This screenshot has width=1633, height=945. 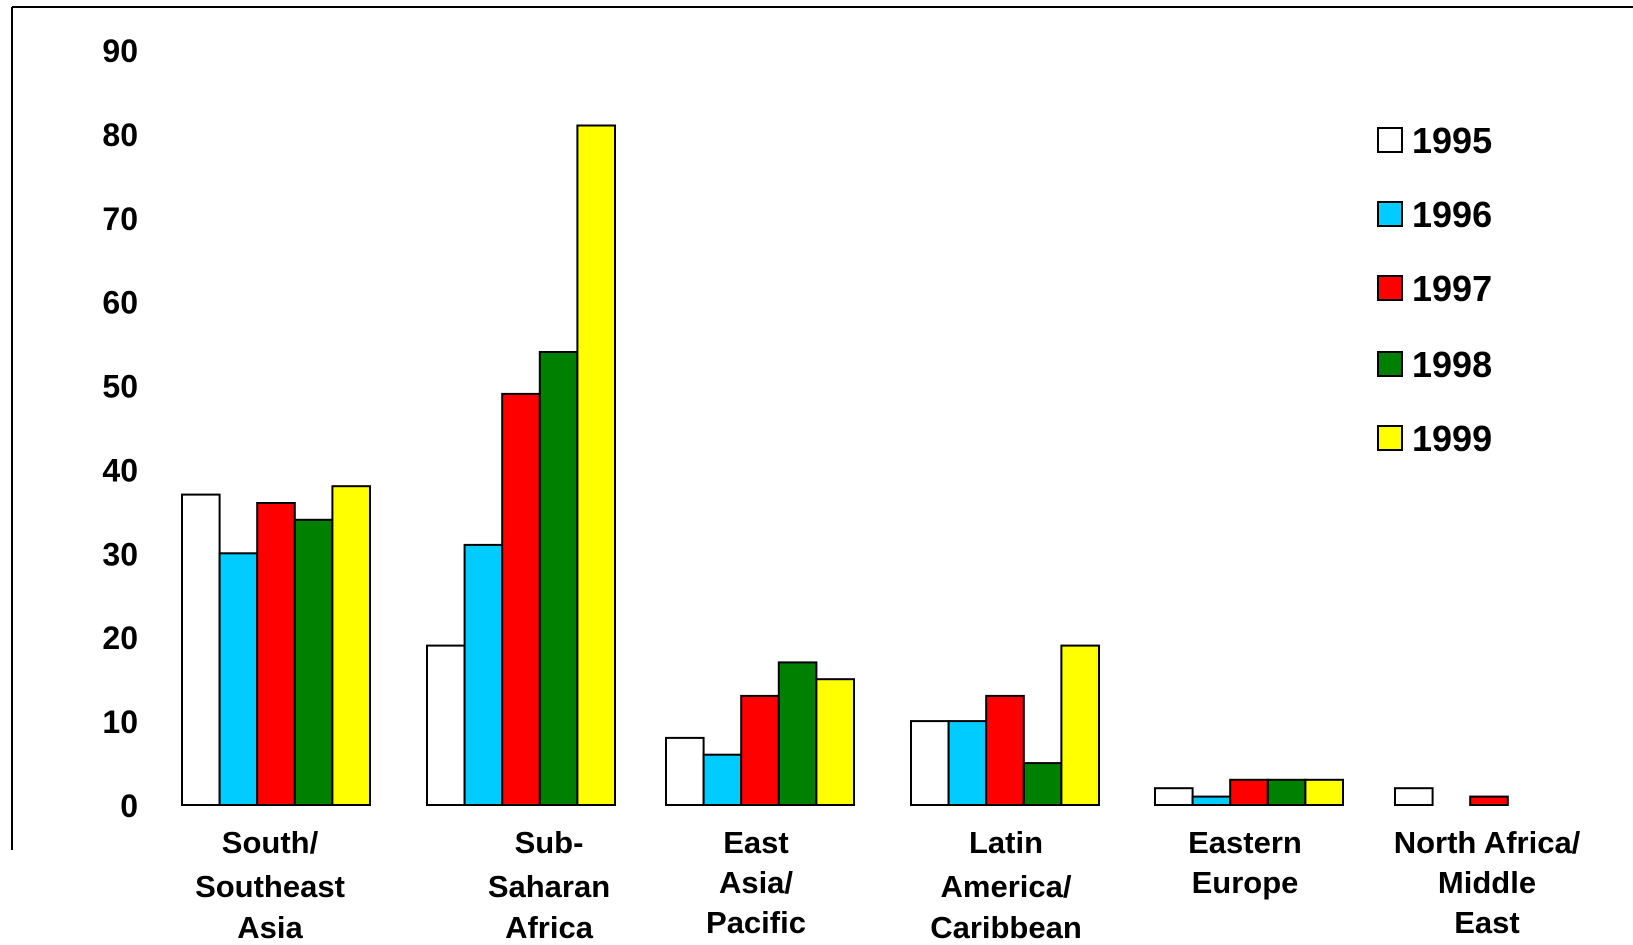 What do you see at coordinates (120, 51) in the screenshot?
I see `y-tick-label: 90` at bounding box center [120, 51].